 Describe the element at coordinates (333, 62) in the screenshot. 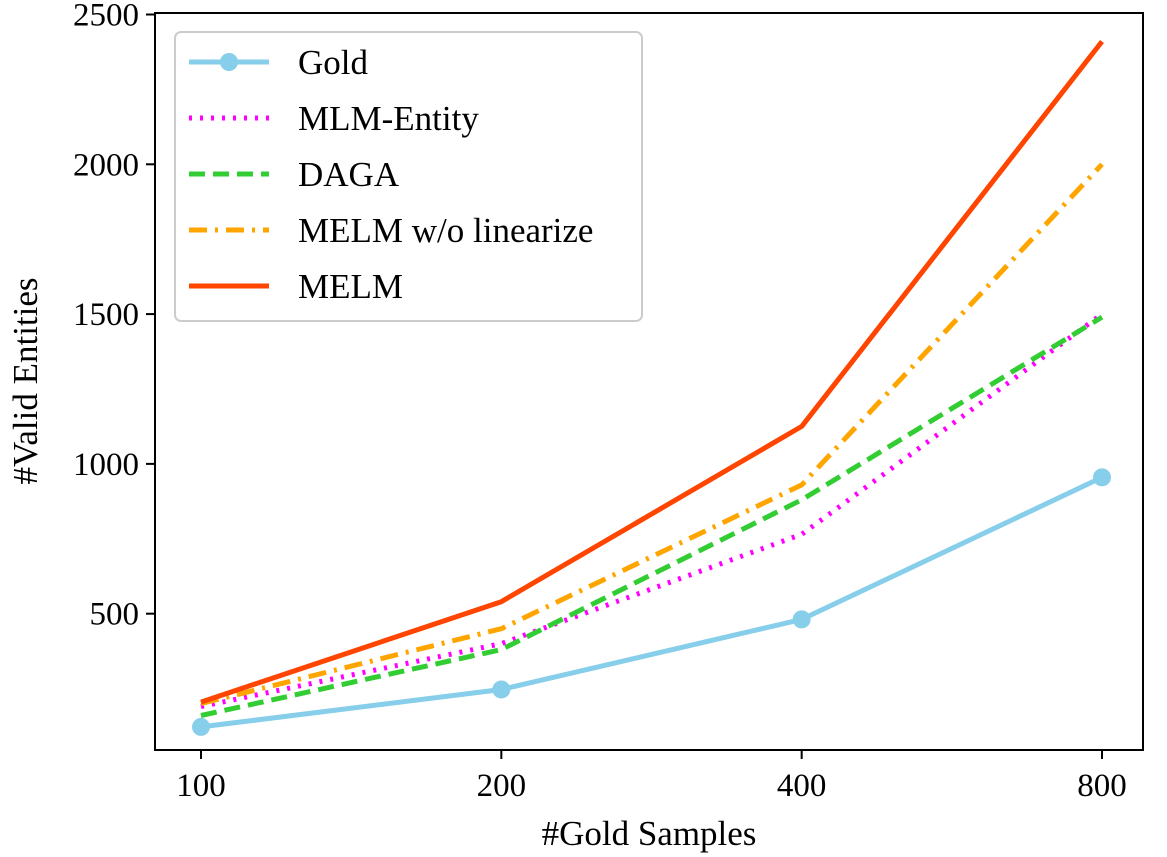

I see `legend-label-gold: Gold` at that location.